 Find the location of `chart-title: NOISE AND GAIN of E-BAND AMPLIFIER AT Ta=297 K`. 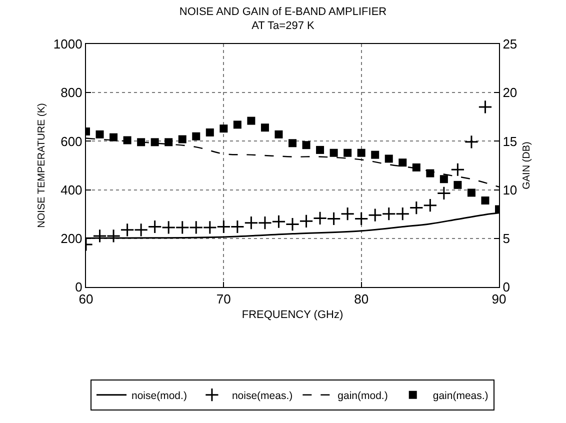

chart-title: NOISE AND GAIN of E-BAND AMPLIFIER AT Ta=297 K is located at coordinates (283, 19).